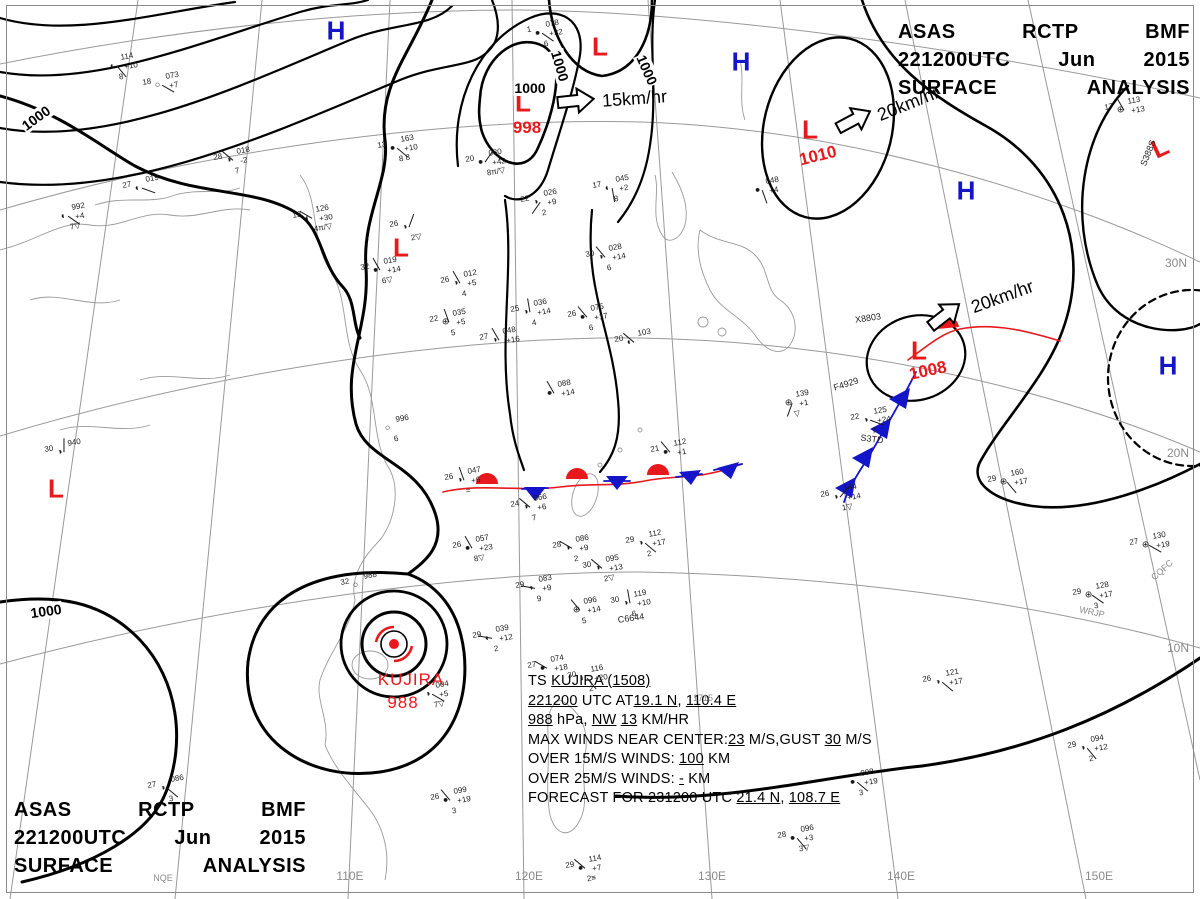 This screenshot has height=899, width=1200. What do you see at coordinates (814, 798) in the screenshot?
I see `info-segment: 108.7 E` at bounding box center [814, 798].